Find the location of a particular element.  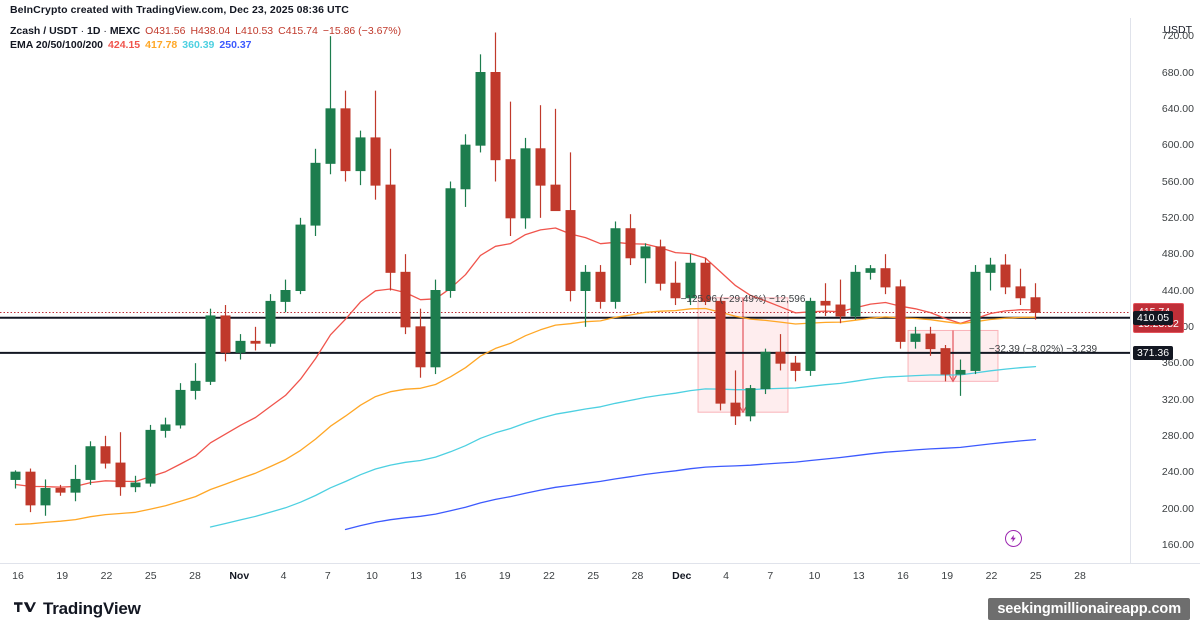

price-tick: 200.00 is located at coordinates (1177, 508).